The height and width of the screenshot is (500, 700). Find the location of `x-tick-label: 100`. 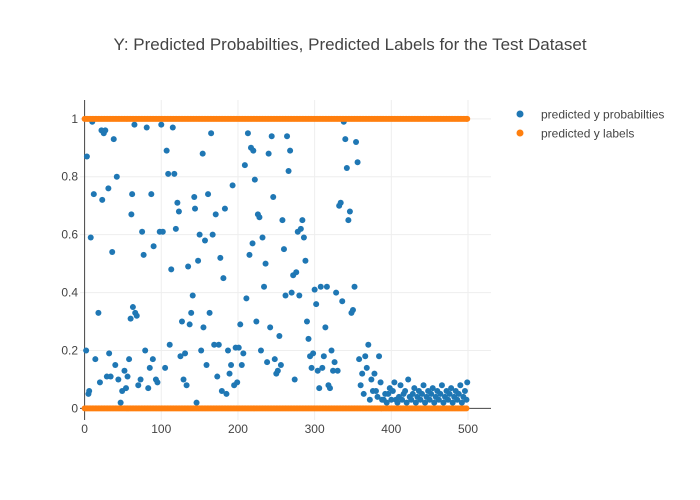

x-tick-label: 100 is located at coordinates (161, 429).